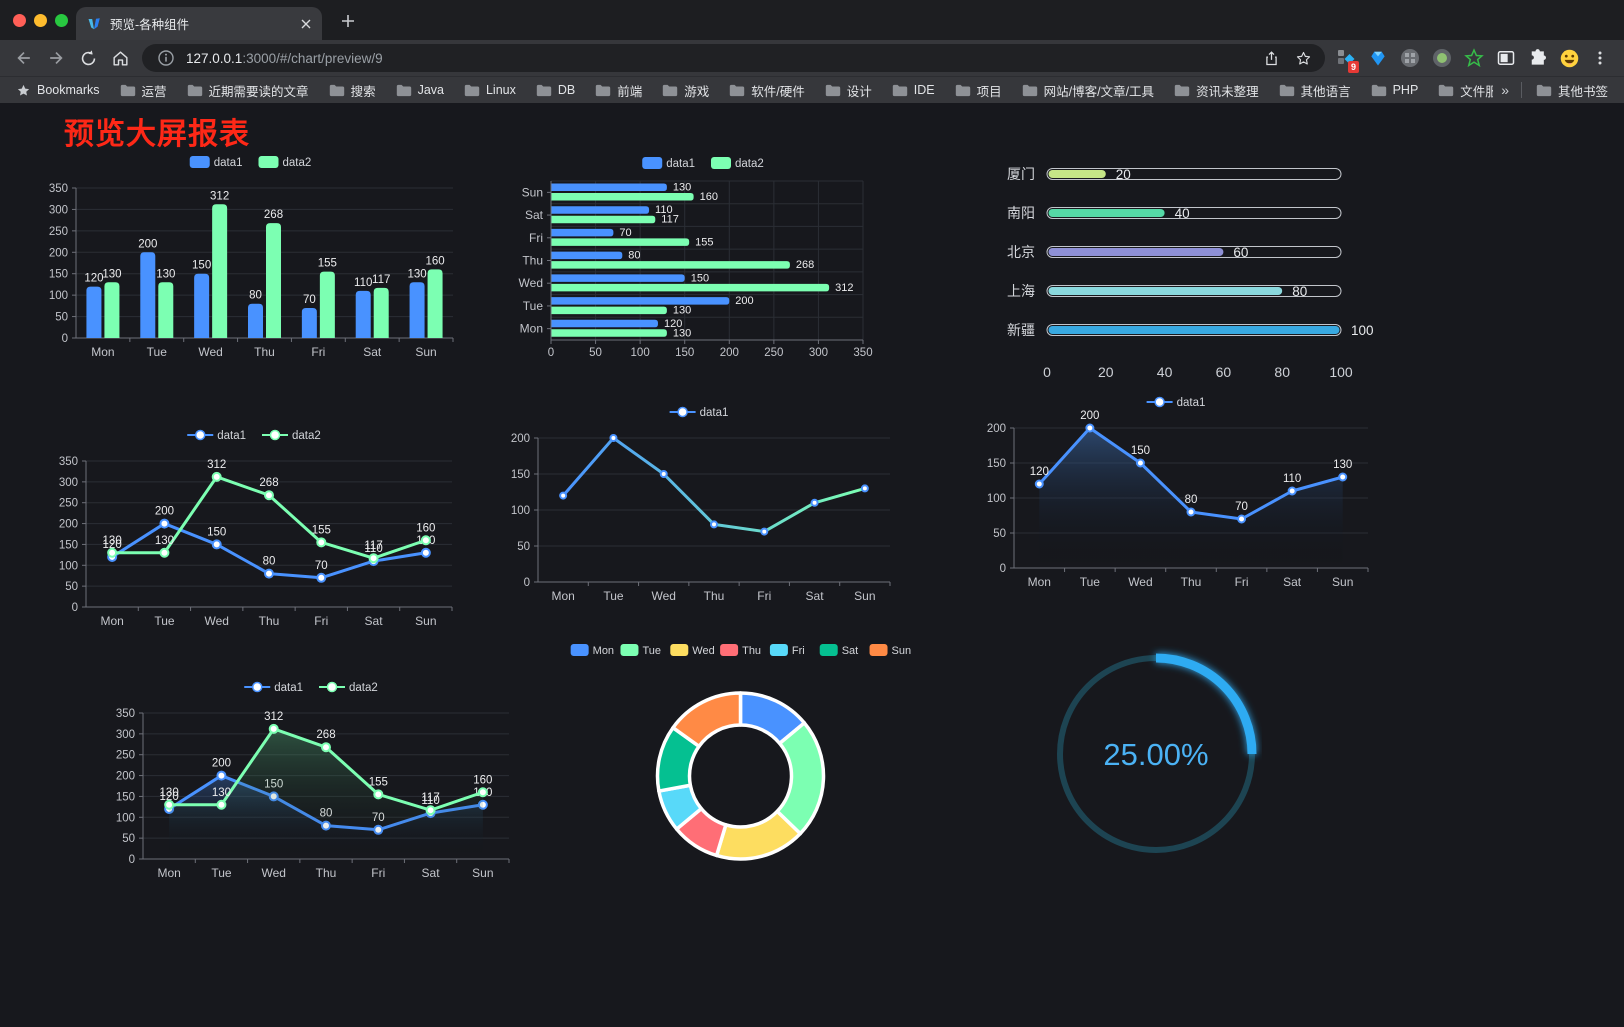  What do you see at coordinates (312, 58) in the screenshot?
I see `url-path: :3000/#/chart/preview/9` at bounding box center [312, 58].